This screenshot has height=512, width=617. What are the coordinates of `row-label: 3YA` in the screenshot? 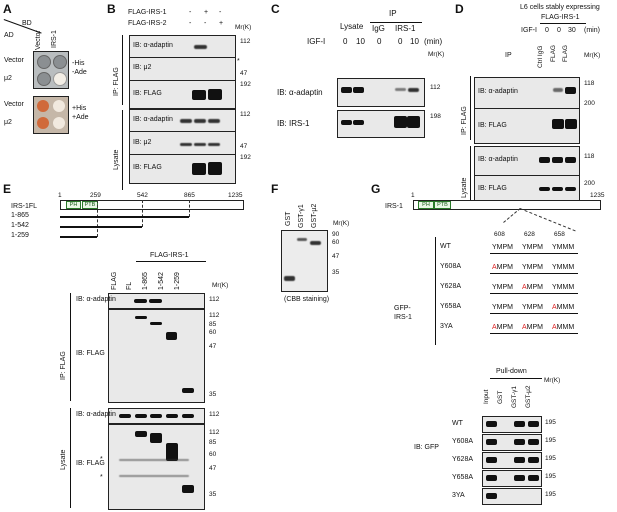 It's located at (458, 495).